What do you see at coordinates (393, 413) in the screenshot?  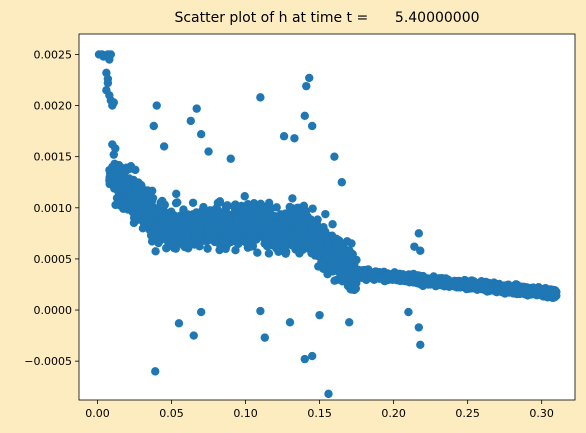 I see `x-tick-label: 0.20` at bounding box center [393, 413].